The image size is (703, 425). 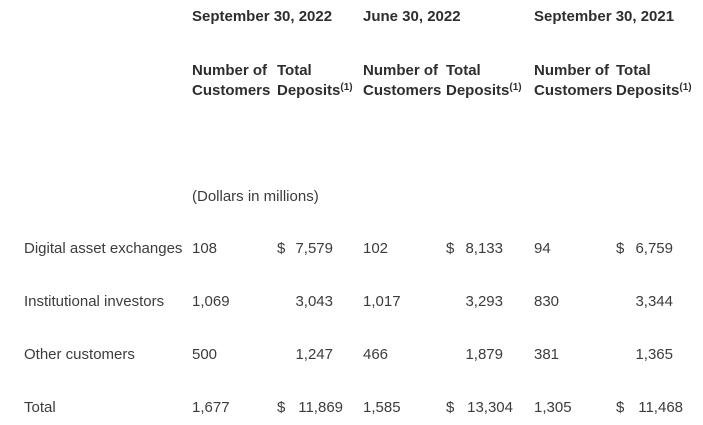 I want to click on deposits-cell: $ 11,468, so click(x=649, y=408).